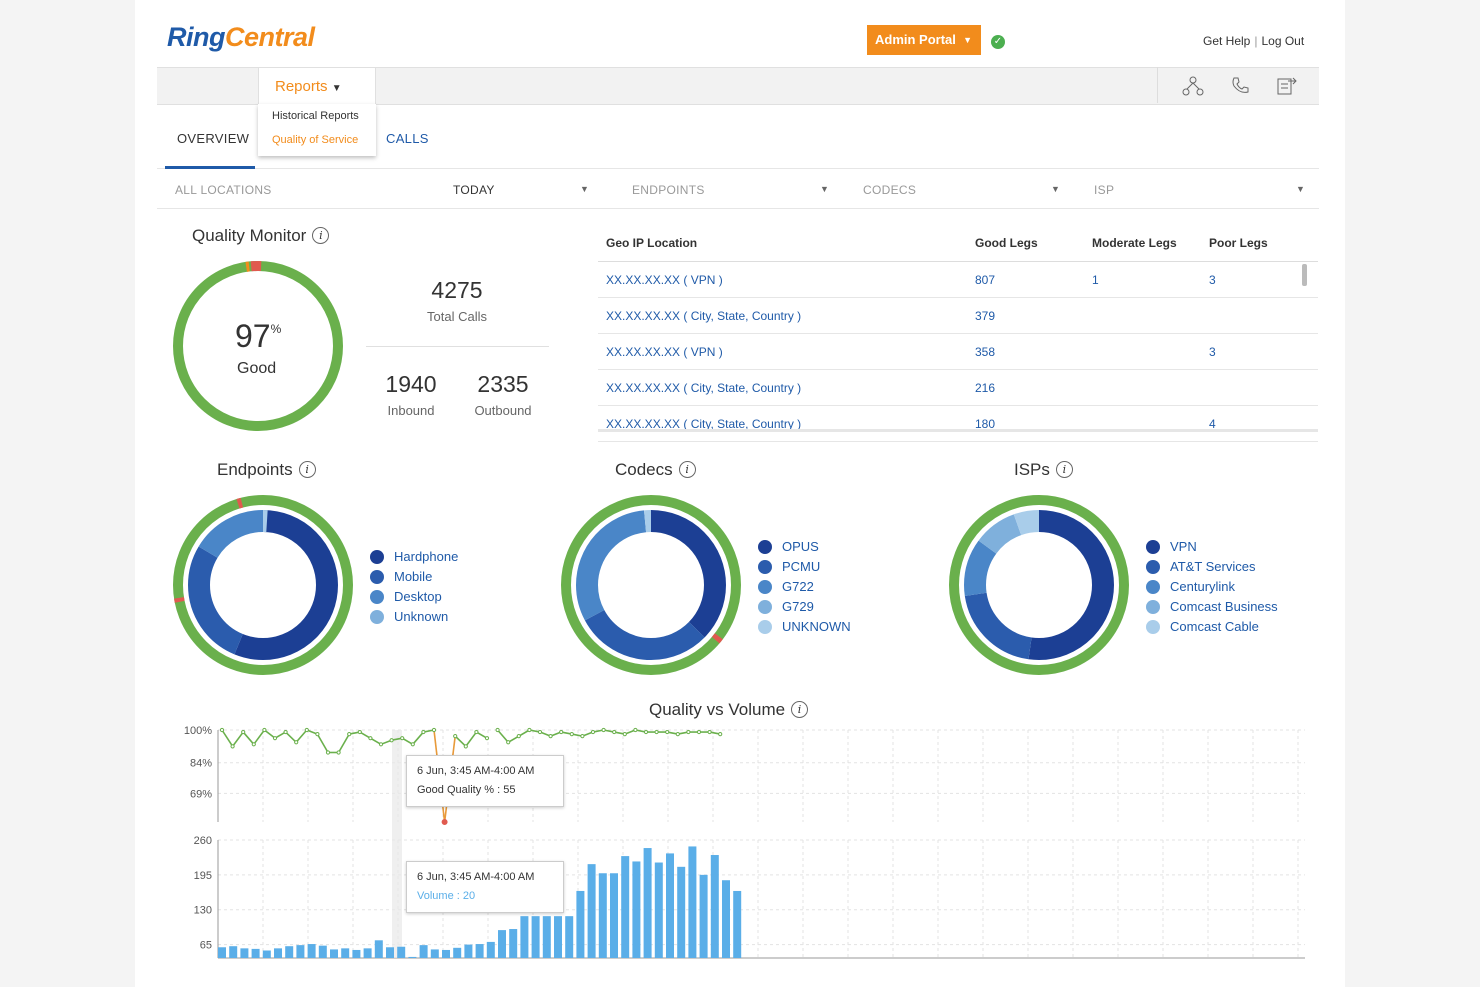  I want to click on reports-dropdown: Historical Reports Quality of Service, so click(317, 130).